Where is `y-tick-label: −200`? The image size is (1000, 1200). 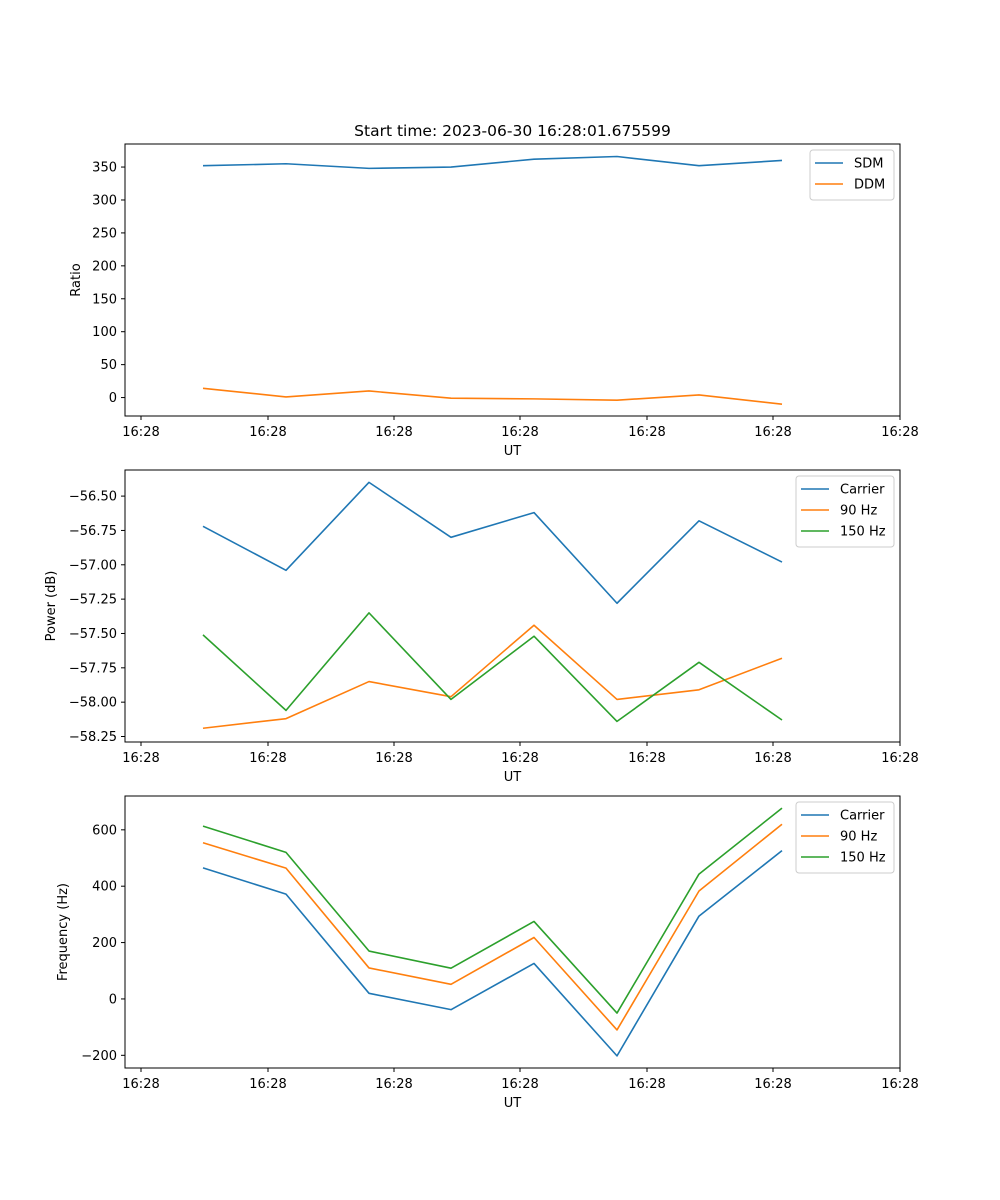
y-tick-label: −200 is located at coordinates (99, 1056).